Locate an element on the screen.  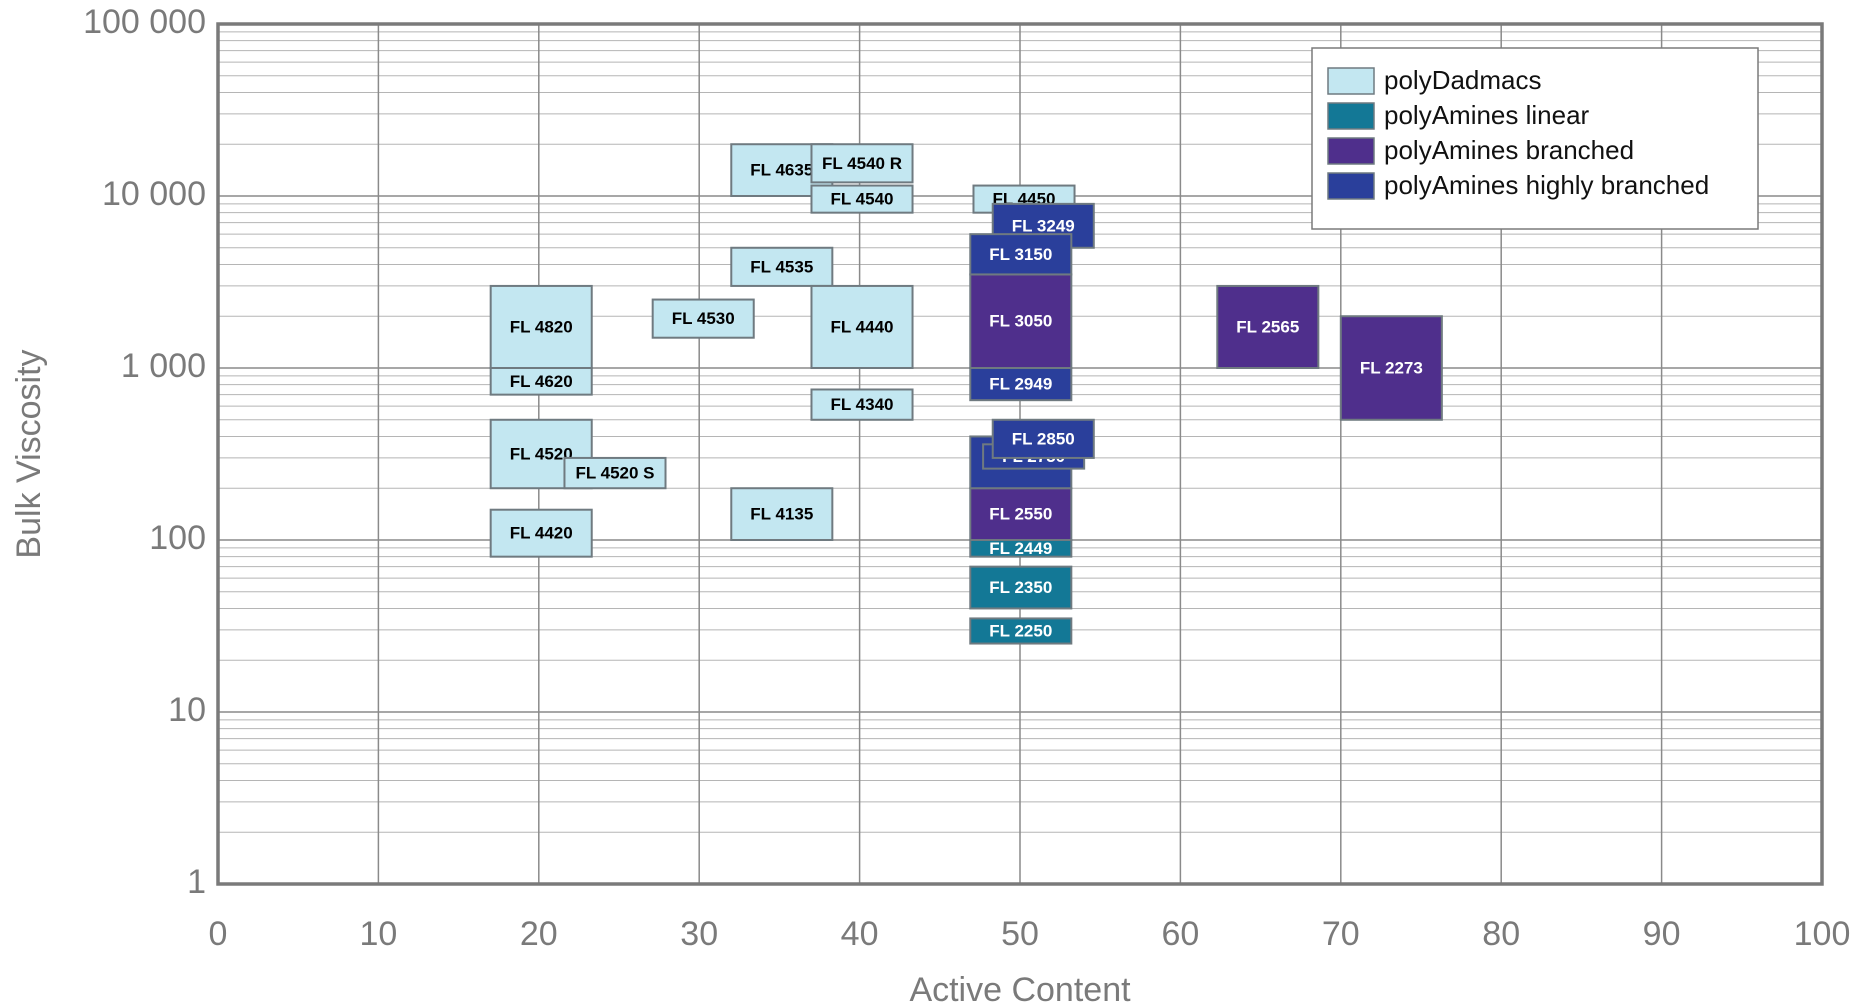
x-tick-label: 30 is located at coordinates (699, 934).